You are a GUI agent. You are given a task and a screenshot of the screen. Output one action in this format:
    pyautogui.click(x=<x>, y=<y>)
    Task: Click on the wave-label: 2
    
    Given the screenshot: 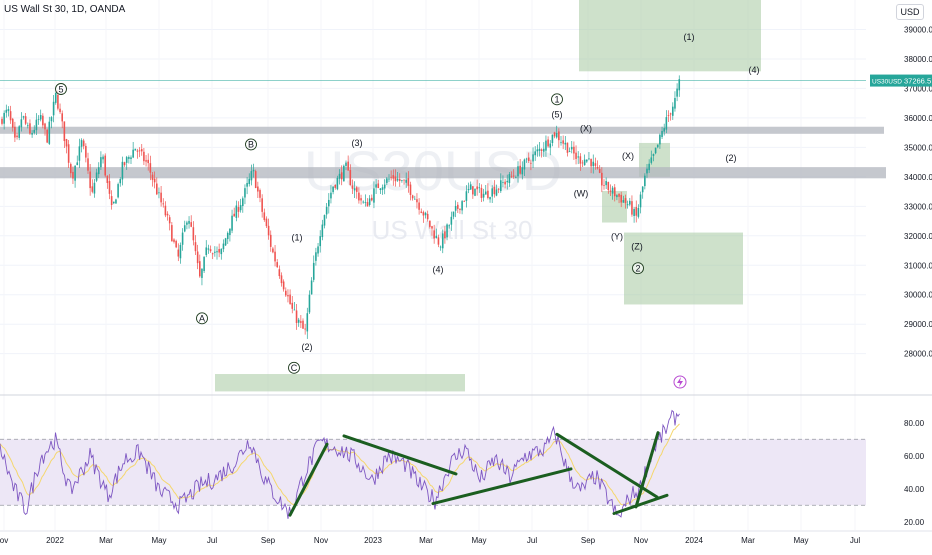 What is the action you would take?
    pyautogui.click(x=637, y=269)
    